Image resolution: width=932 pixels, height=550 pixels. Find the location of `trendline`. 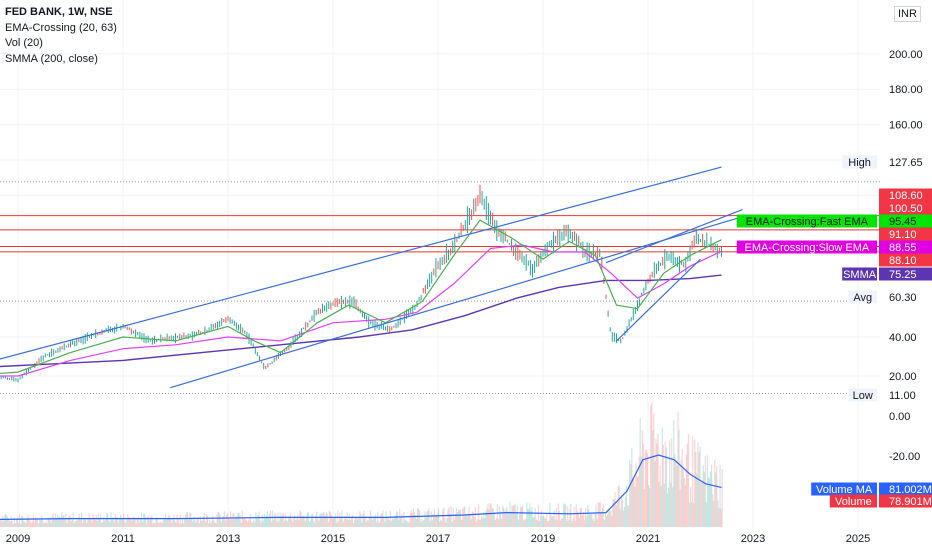

trendline is located at coordinates (658, 300).